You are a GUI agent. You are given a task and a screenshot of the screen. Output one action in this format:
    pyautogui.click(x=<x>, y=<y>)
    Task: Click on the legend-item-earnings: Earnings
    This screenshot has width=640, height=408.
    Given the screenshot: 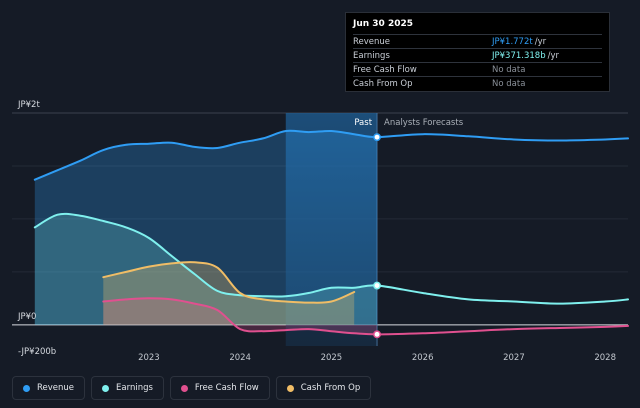 What is the action you would take?
    pyautogui.click(x=127, y=388)
    